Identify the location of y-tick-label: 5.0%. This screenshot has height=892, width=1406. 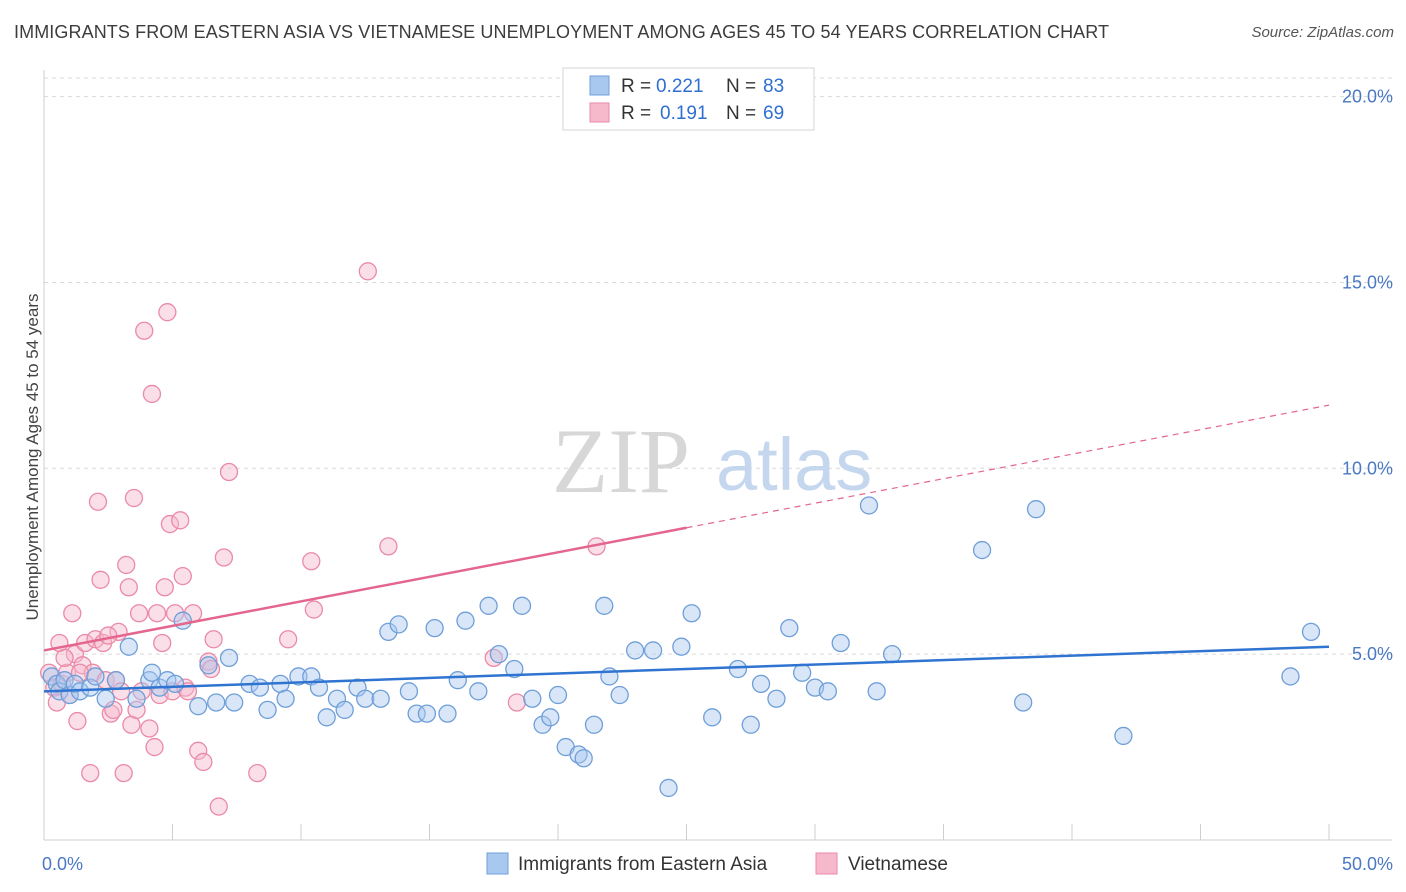
(1372, 654).